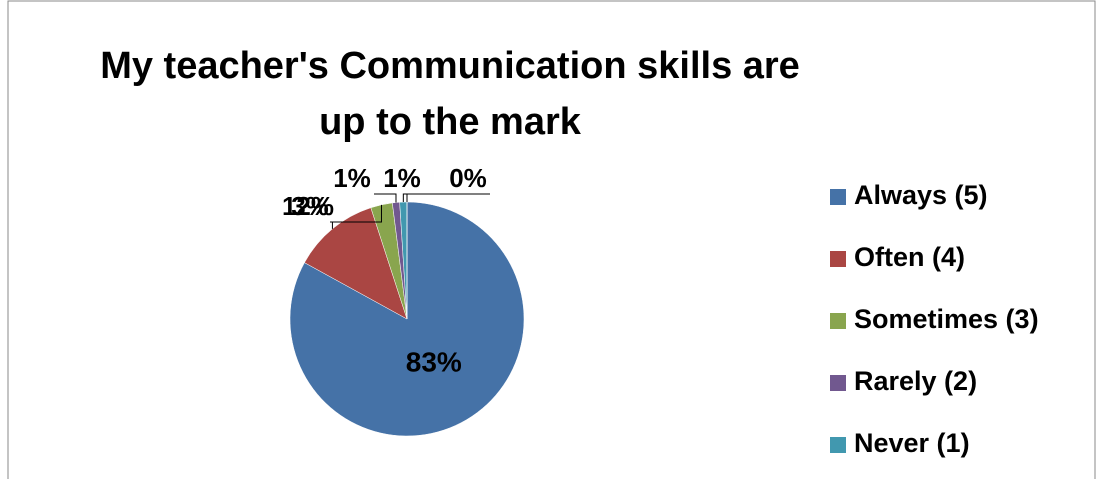 The image size is (1096, 479). Describe the element at coordinates (468, 178) in the screenshot. I see `data-label: 0%` at that location.